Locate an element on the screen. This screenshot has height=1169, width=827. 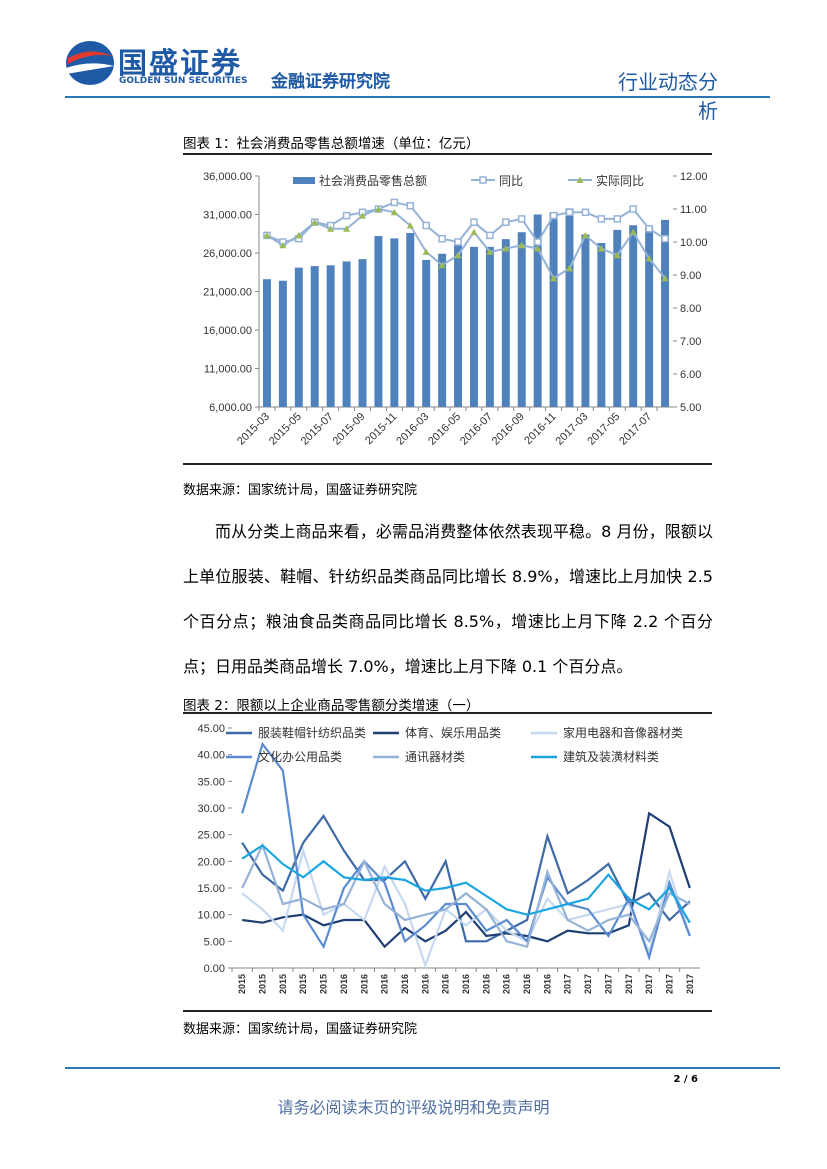
figure-caption: 图表 1：社会消费品零售总额增速（单位：亿元） is located at coordinates (331, 144).